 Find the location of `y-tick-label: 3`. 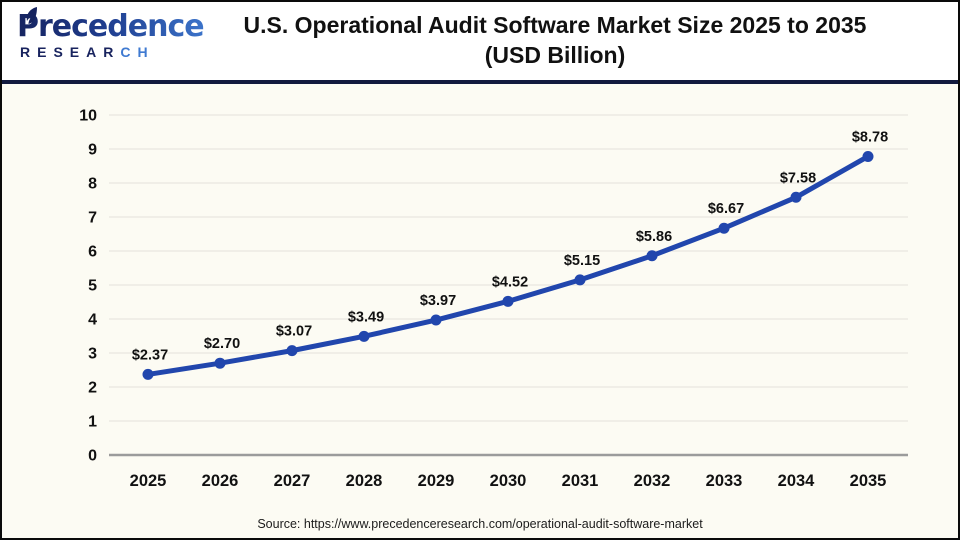

y-tick-label: 3 is located at coordinates (92, 354).